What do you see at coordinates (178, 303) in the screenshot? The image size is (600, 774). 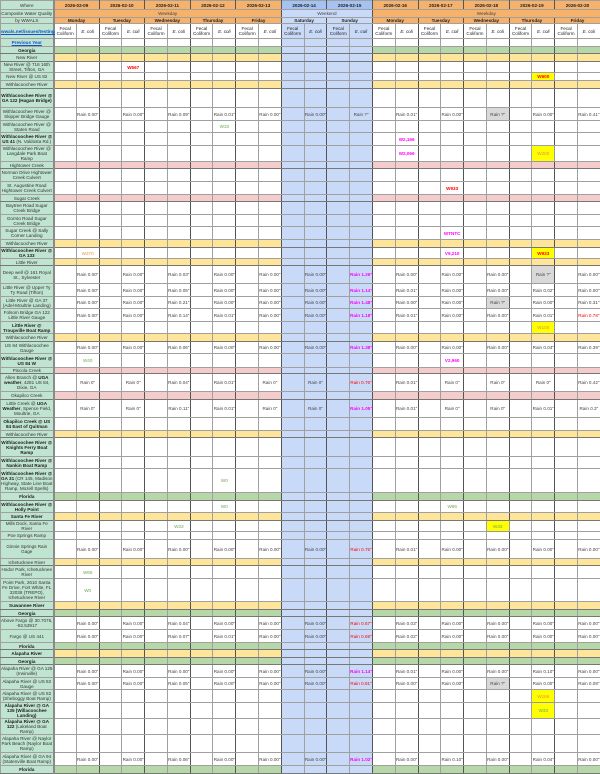 I see `e-coli-cell: Rain 0.21"` at bounding box center [178, 303].